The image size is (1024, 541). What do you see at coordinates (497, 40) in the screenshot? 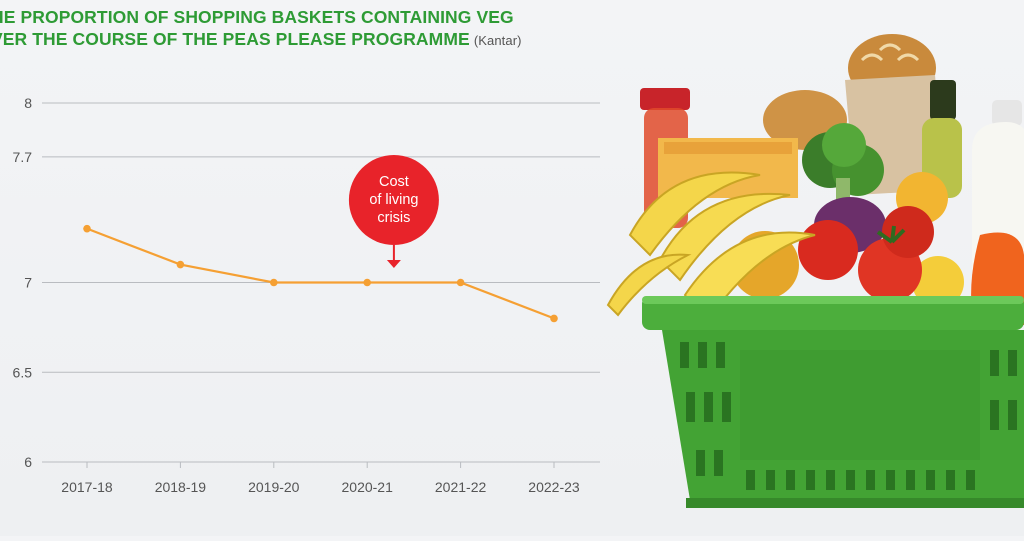
I see `title-source: (Kantar)` at bounding box center [497, 40].